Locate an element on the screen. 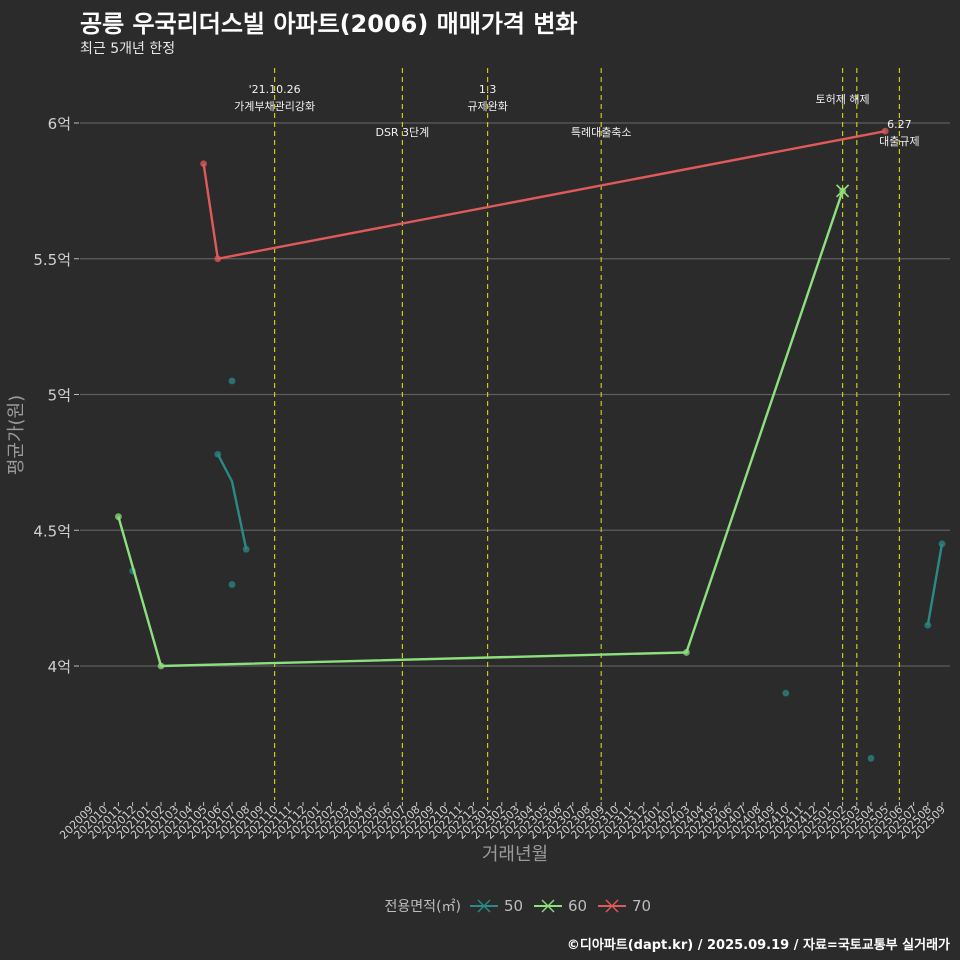 This screenshot has height=960, width=960. chart-title: 공릉 우국리더스빌 아파트(2006) 매매가격 변화 is located at coordinates (329, 24).